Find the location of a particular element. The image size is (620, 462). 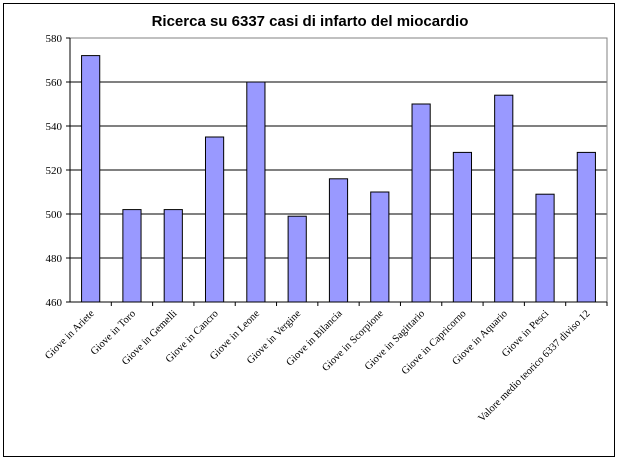

y-tick-label: 520 is located at coordinates (54, 171).